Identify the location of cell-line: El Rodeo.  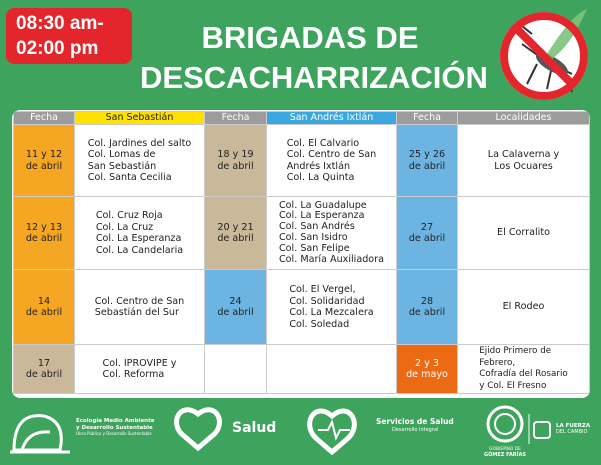
(523, 307).